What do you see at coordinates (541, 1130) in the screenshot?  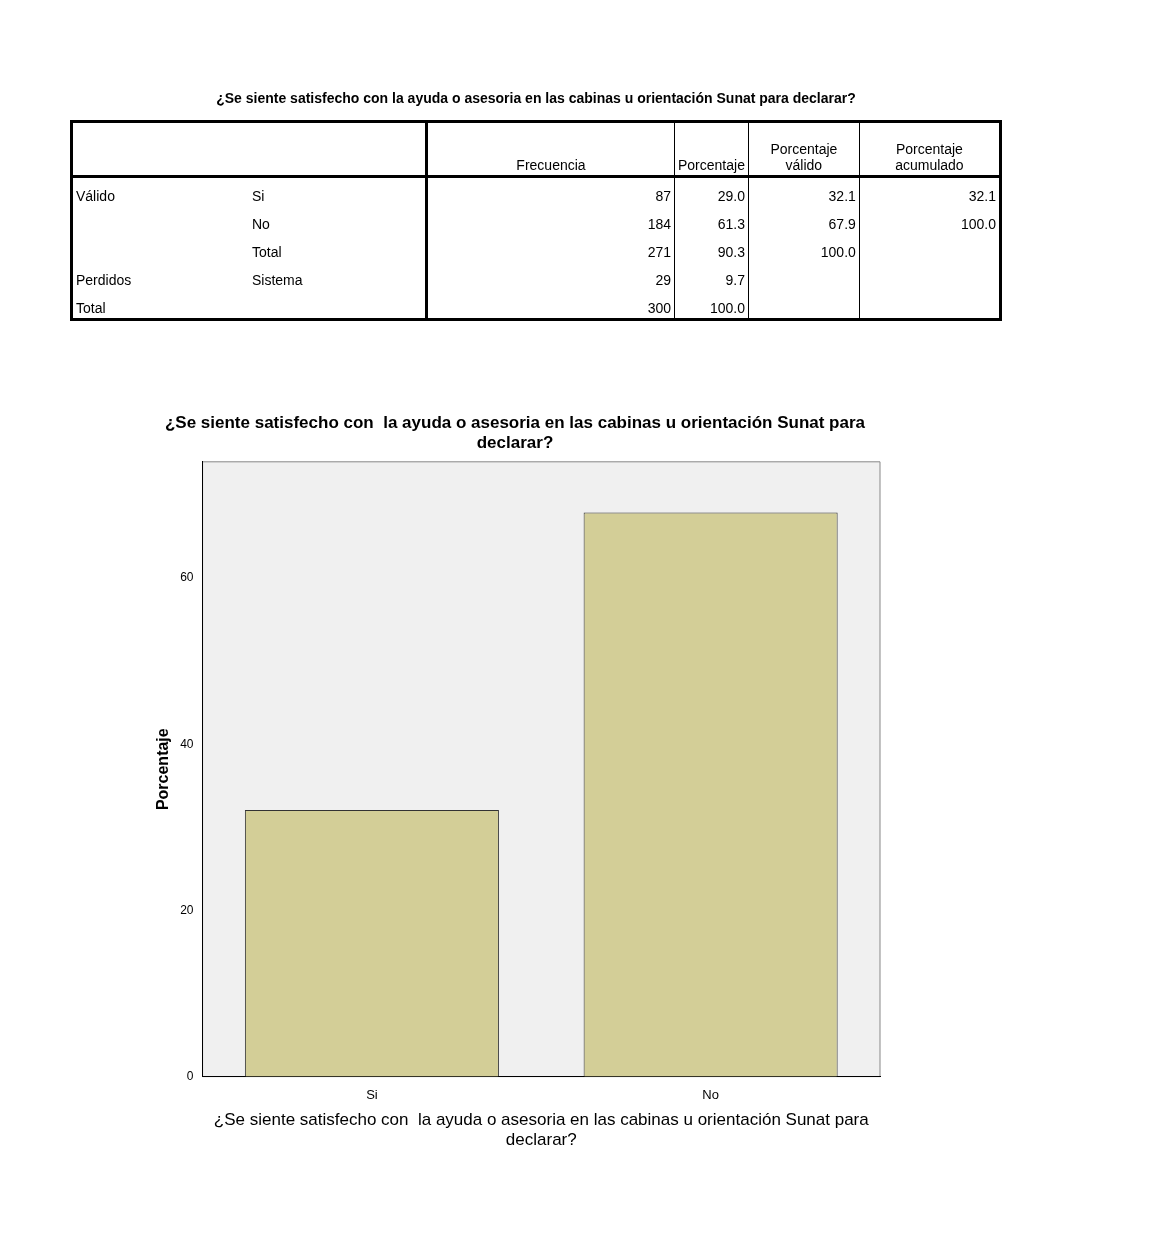 I see `x-axis-title: ¿Se siente satisfecho con la ayuda o asesoria en las cabinas u orientación Sunat para declarar?` at bounding box center [541, 1130].